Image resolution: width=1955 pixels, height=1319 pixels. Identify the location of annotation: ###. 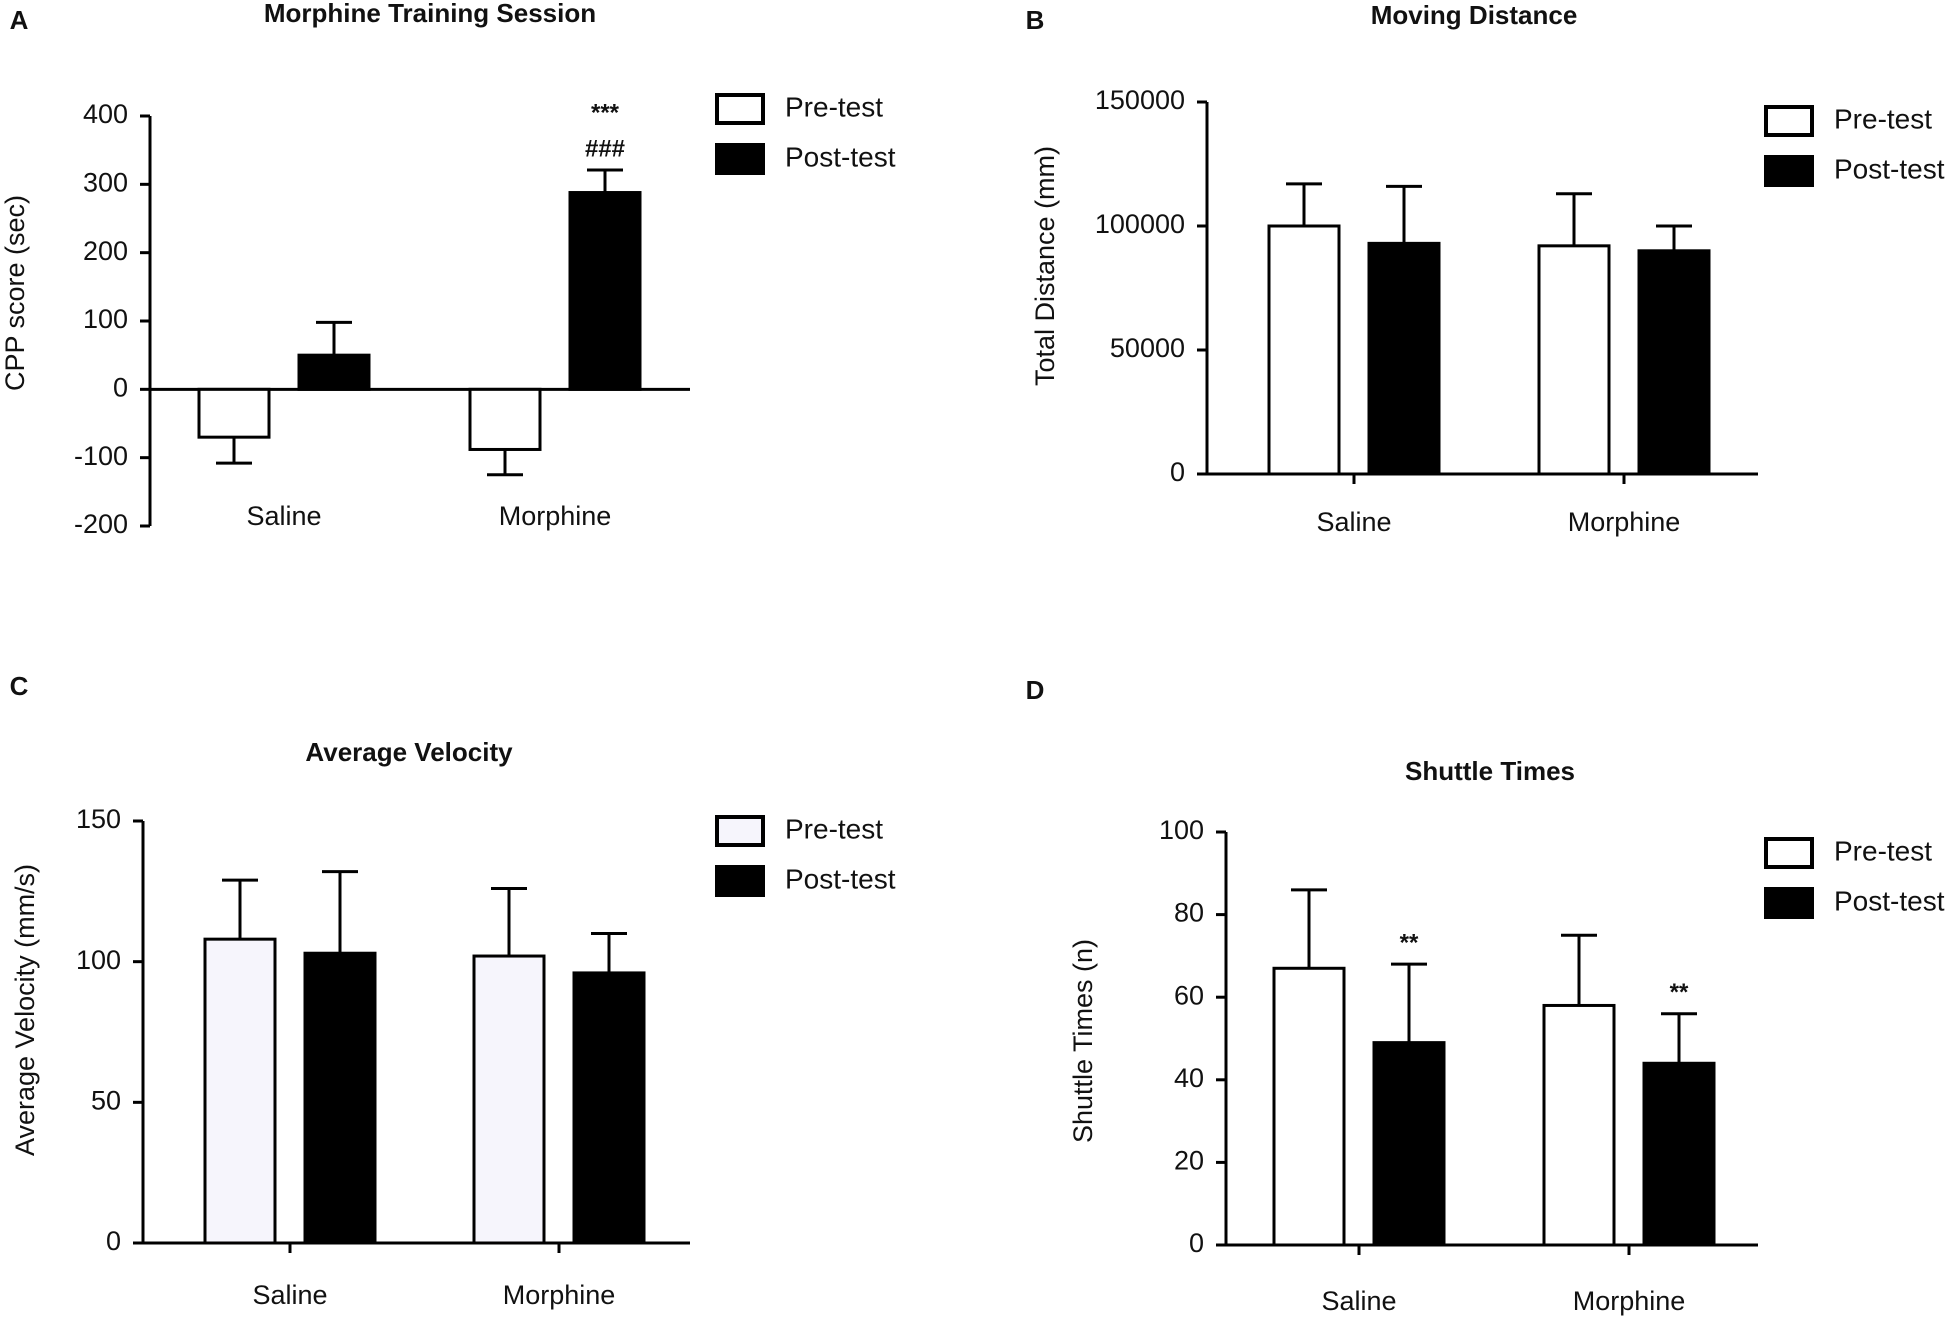
(605, 148).